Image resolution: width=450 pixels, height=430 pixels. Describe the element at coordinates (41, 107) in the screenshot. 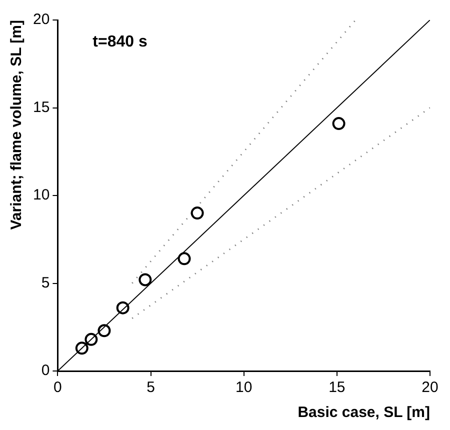

I see `y-tick-label: 15` at that location.